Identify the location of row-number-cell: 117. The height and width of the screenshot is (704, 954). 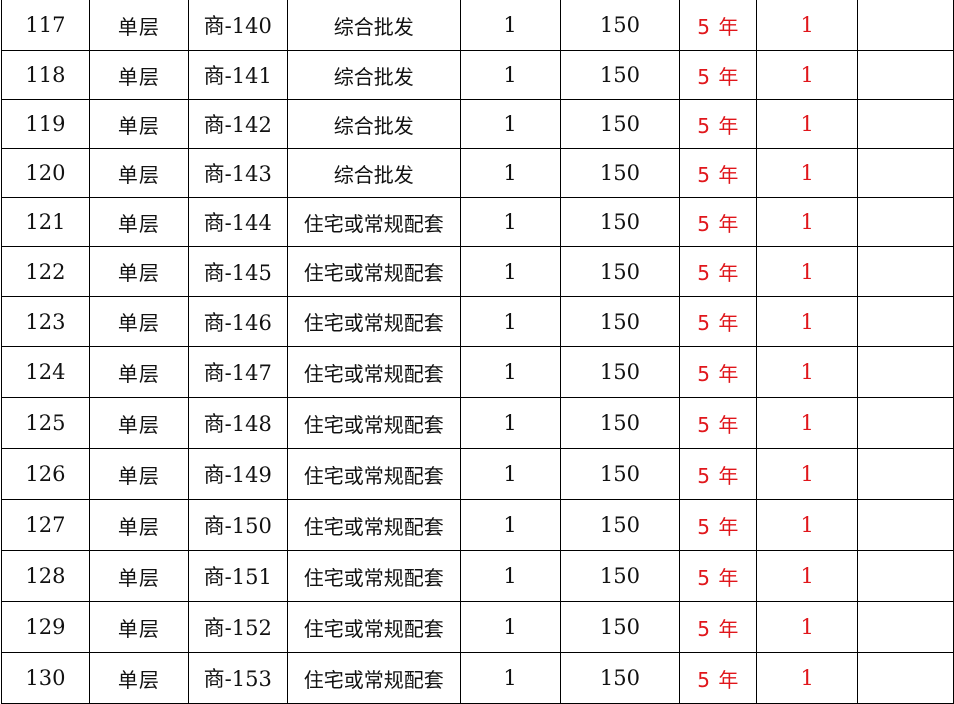
(45, 25).